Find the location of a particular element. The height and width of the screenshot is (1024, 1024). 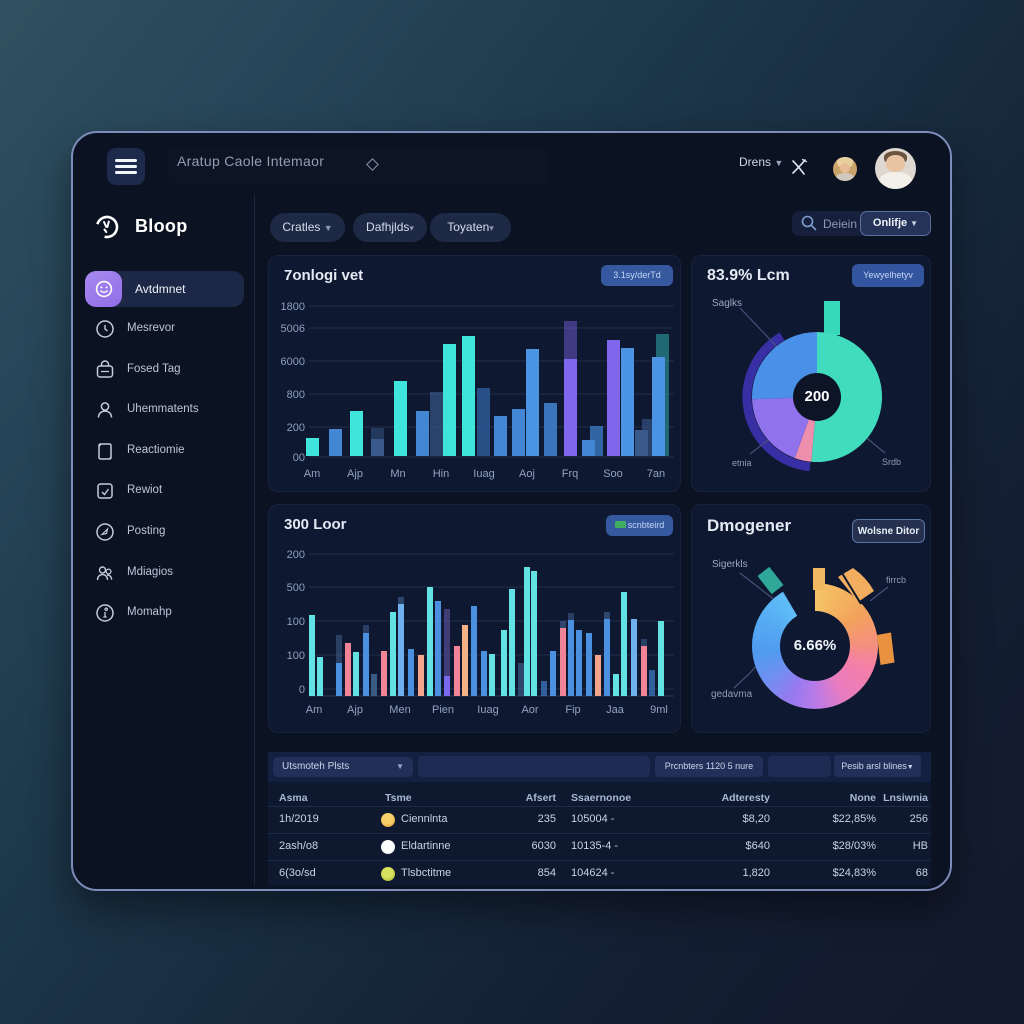

svg-text: 0 is located at coordinates (302, 690).